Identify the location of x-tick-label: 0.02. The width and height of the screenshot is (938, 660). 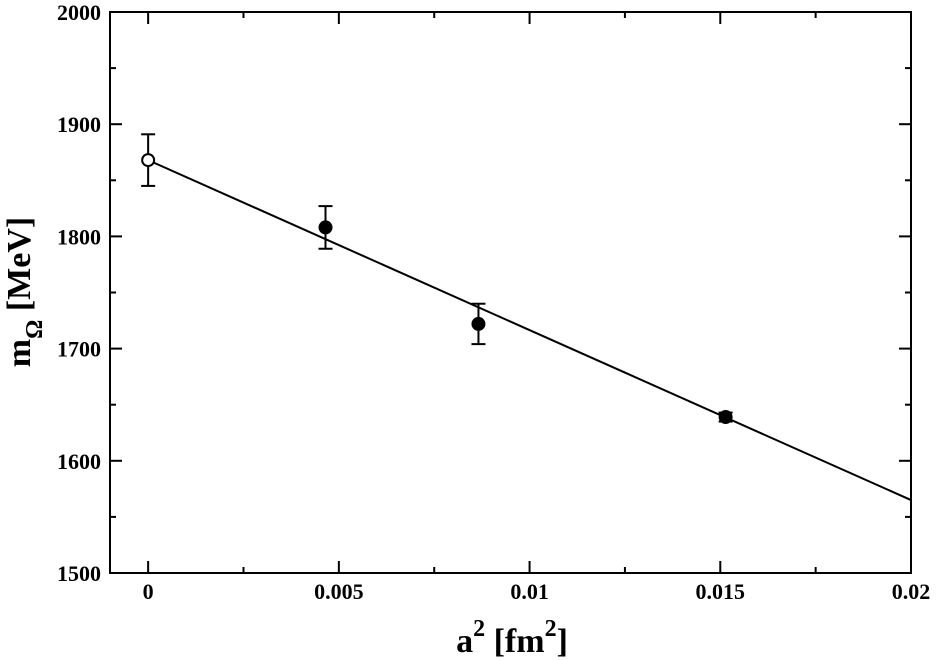
(911, 591).